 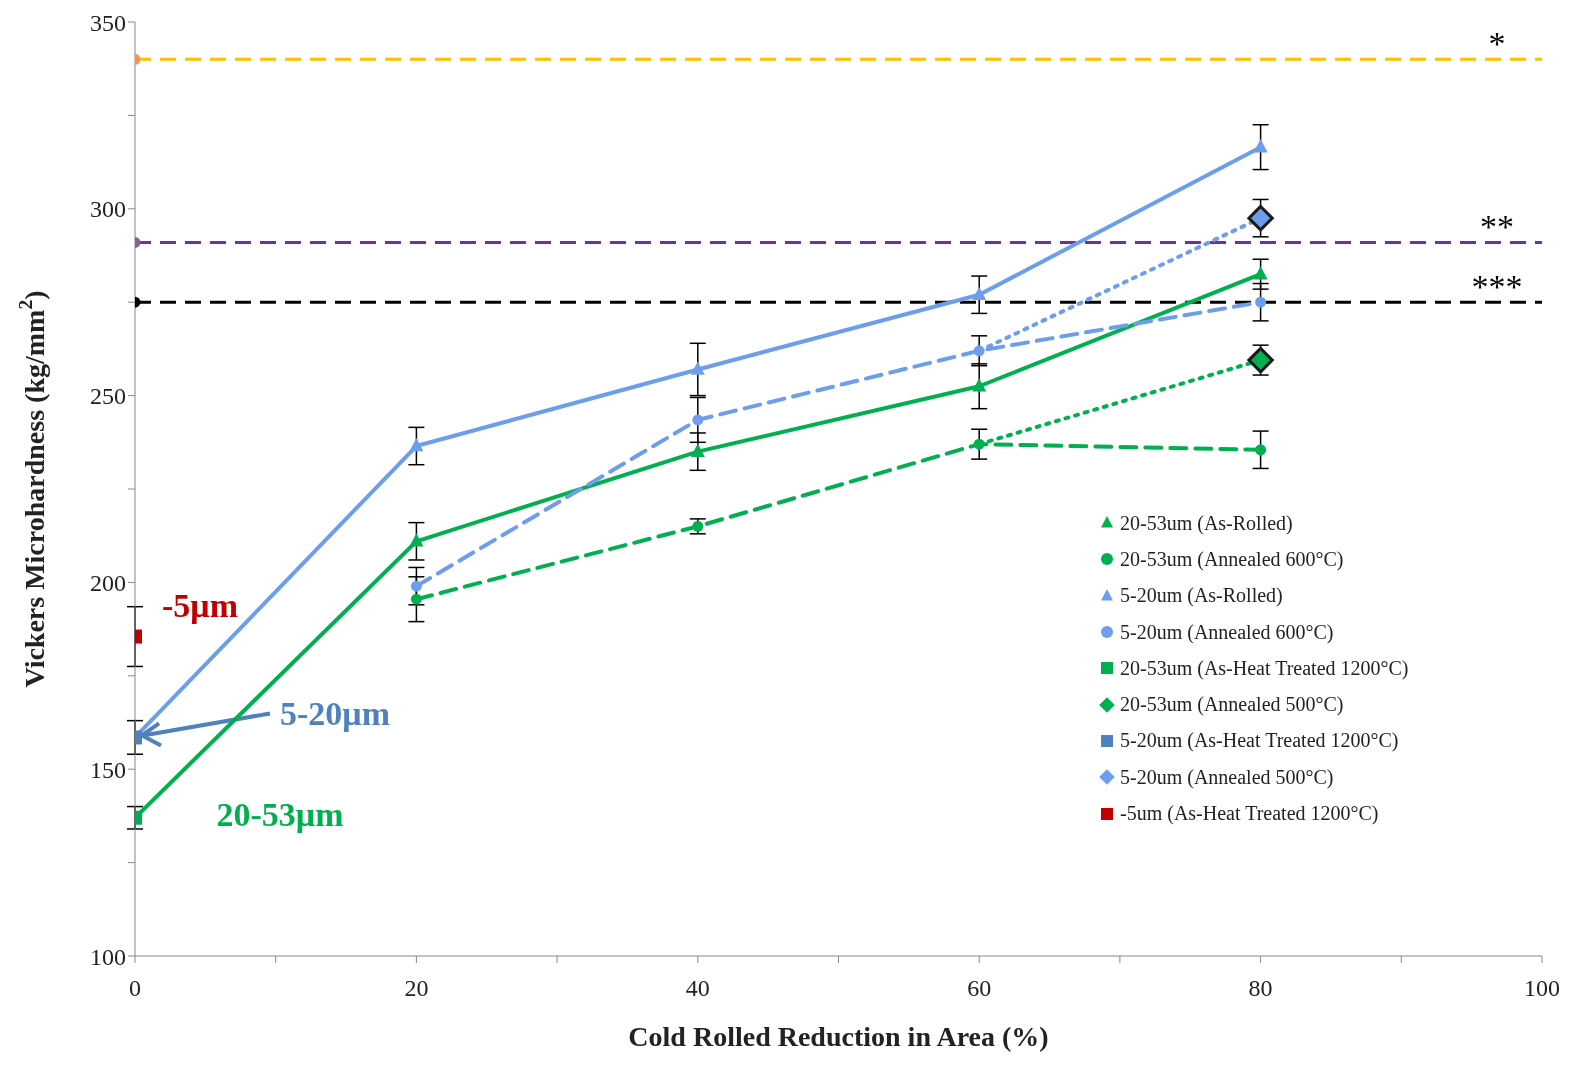 What do you see at coordinates (1227, 632) in the screenshot?
I see `legend-label: 5-20um (Annealed 600°C)` at bounding box center [1227, 632].